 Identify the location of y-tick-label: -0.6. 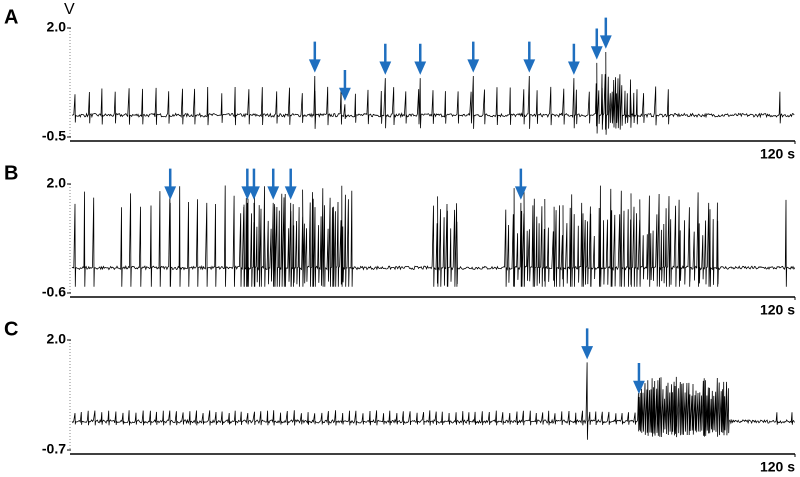
(54, 292).